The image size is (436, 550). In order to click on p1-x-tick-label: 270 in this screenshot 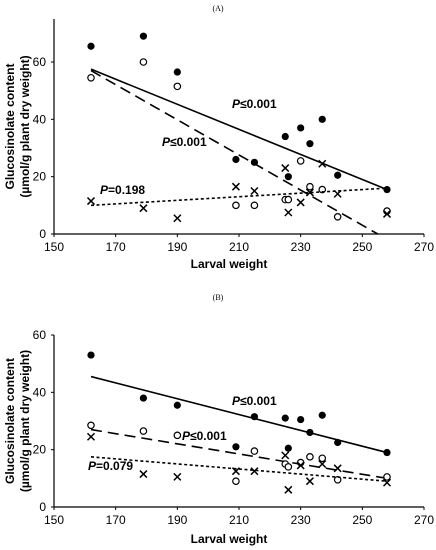, I will do `click(424, 520)`.